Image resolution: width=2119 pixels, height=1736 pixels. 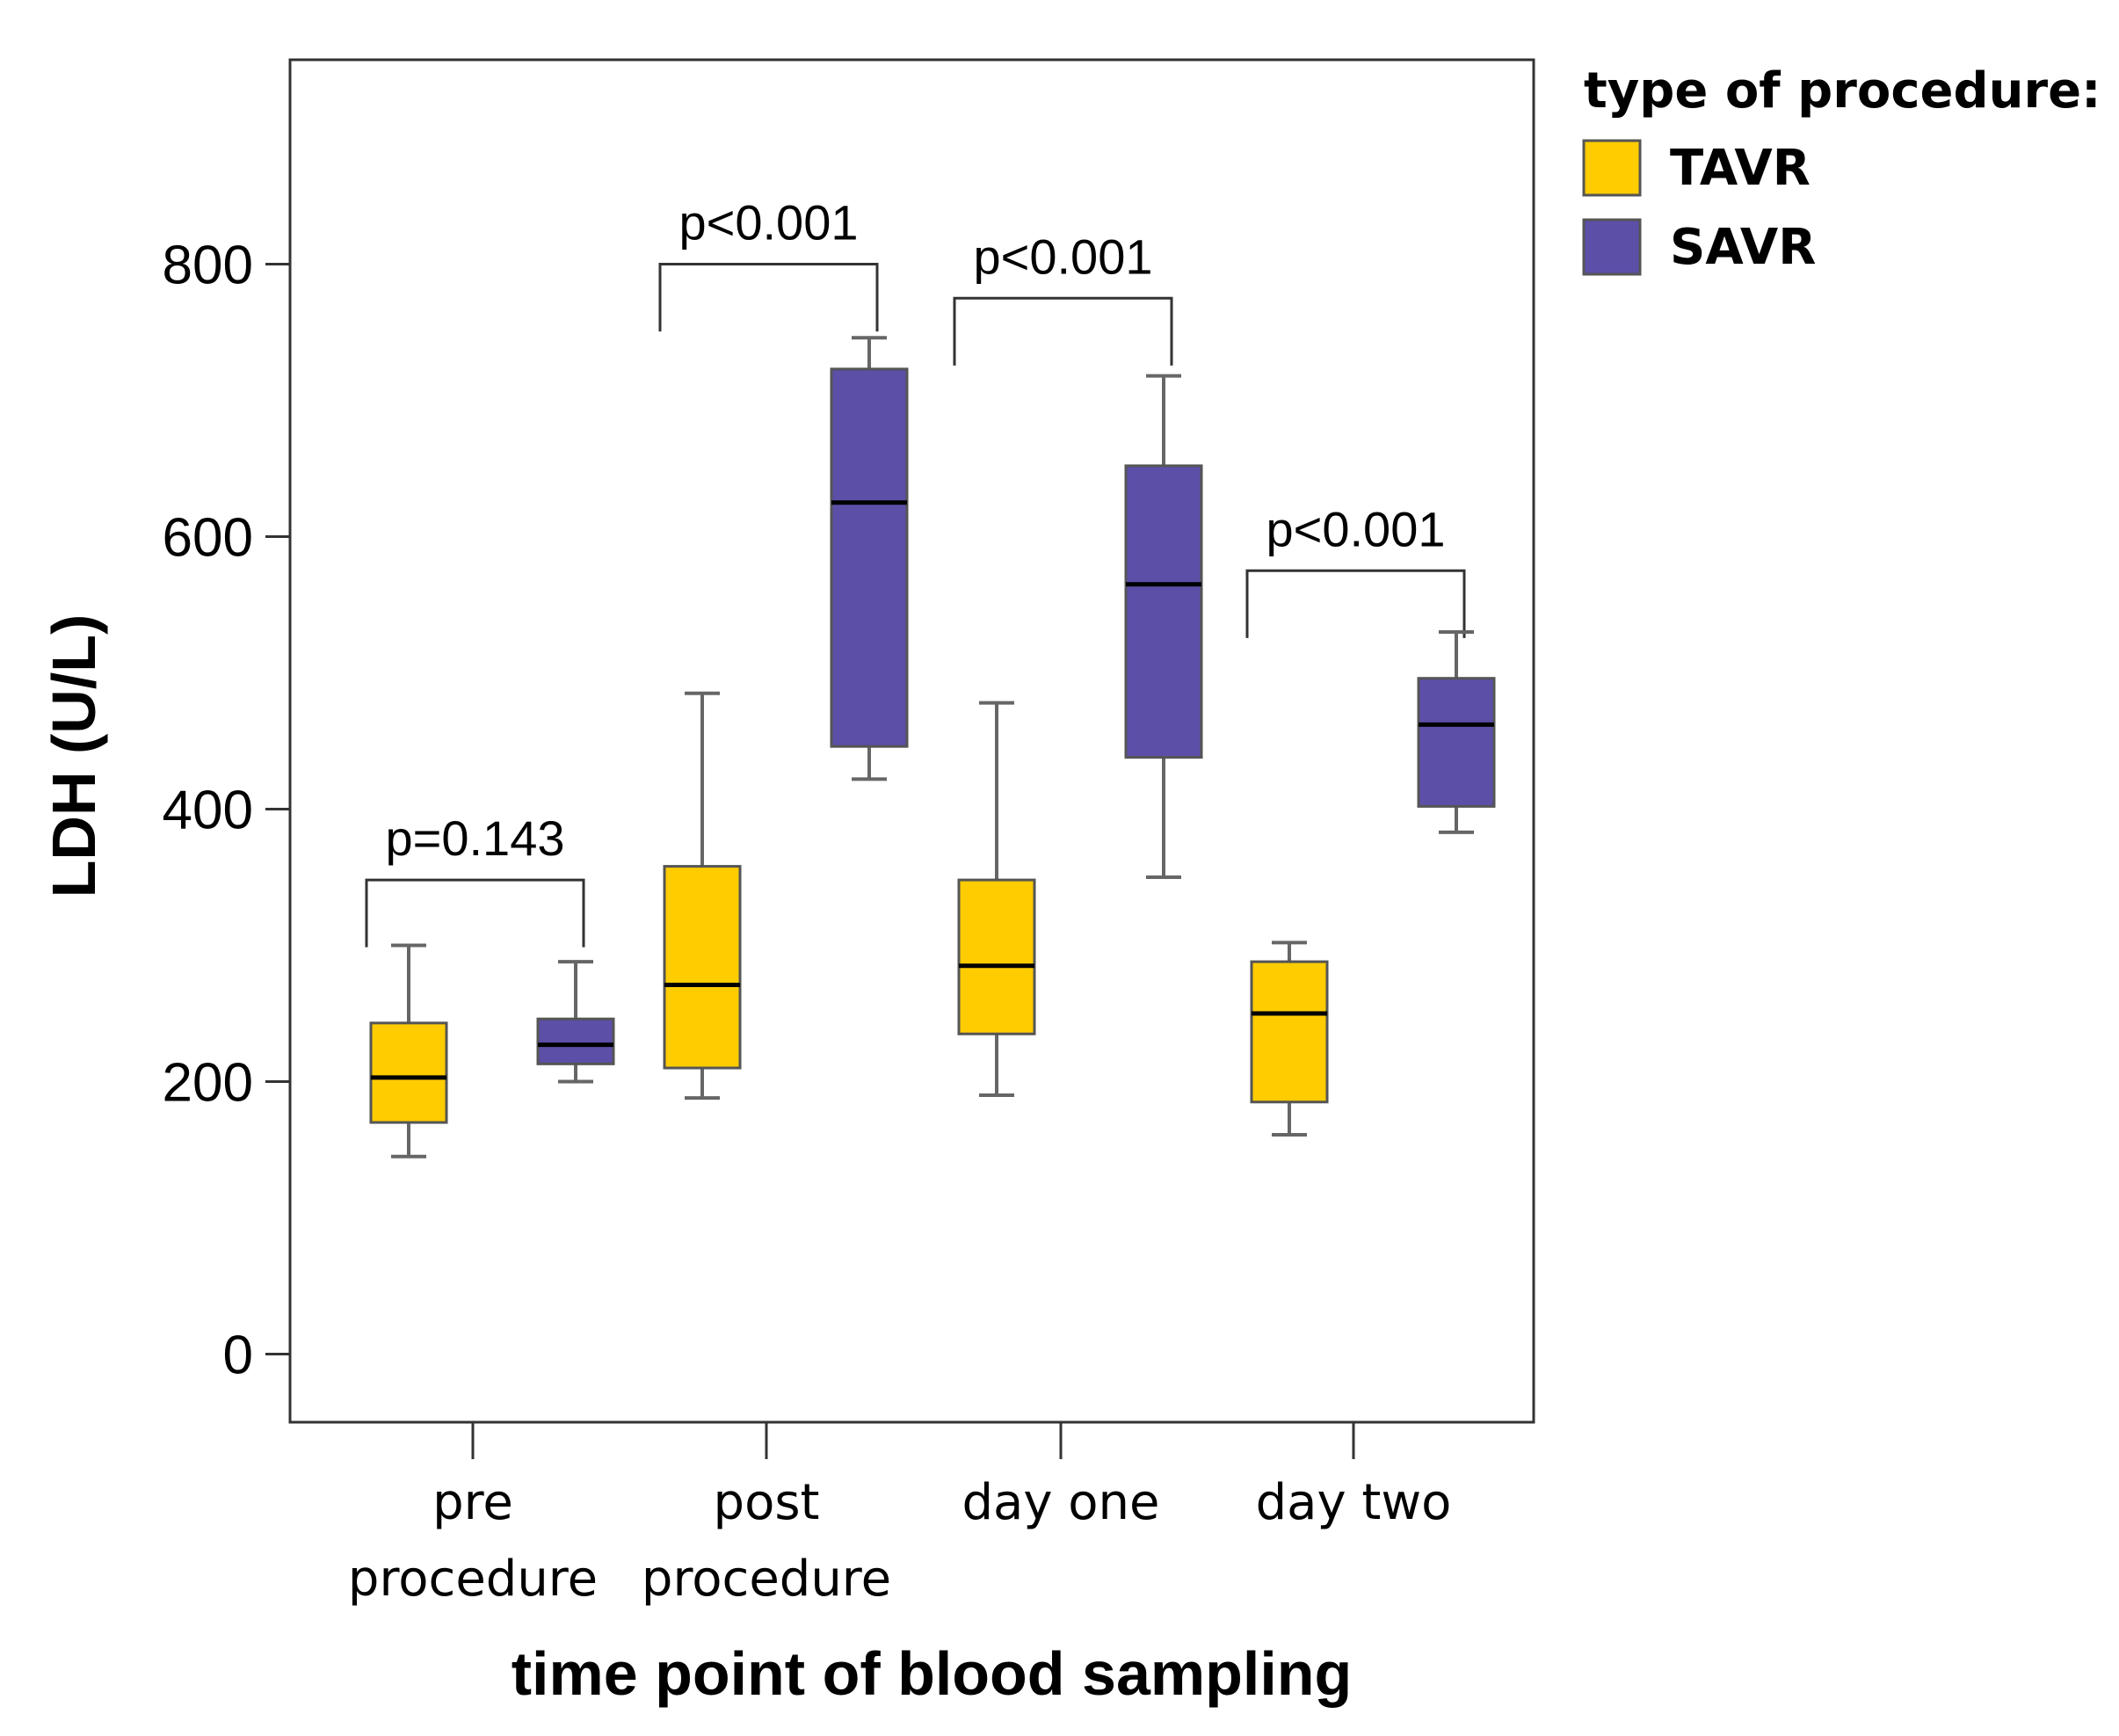 I want to click on y-tick-label: 0, so click(x=238, y=1356).